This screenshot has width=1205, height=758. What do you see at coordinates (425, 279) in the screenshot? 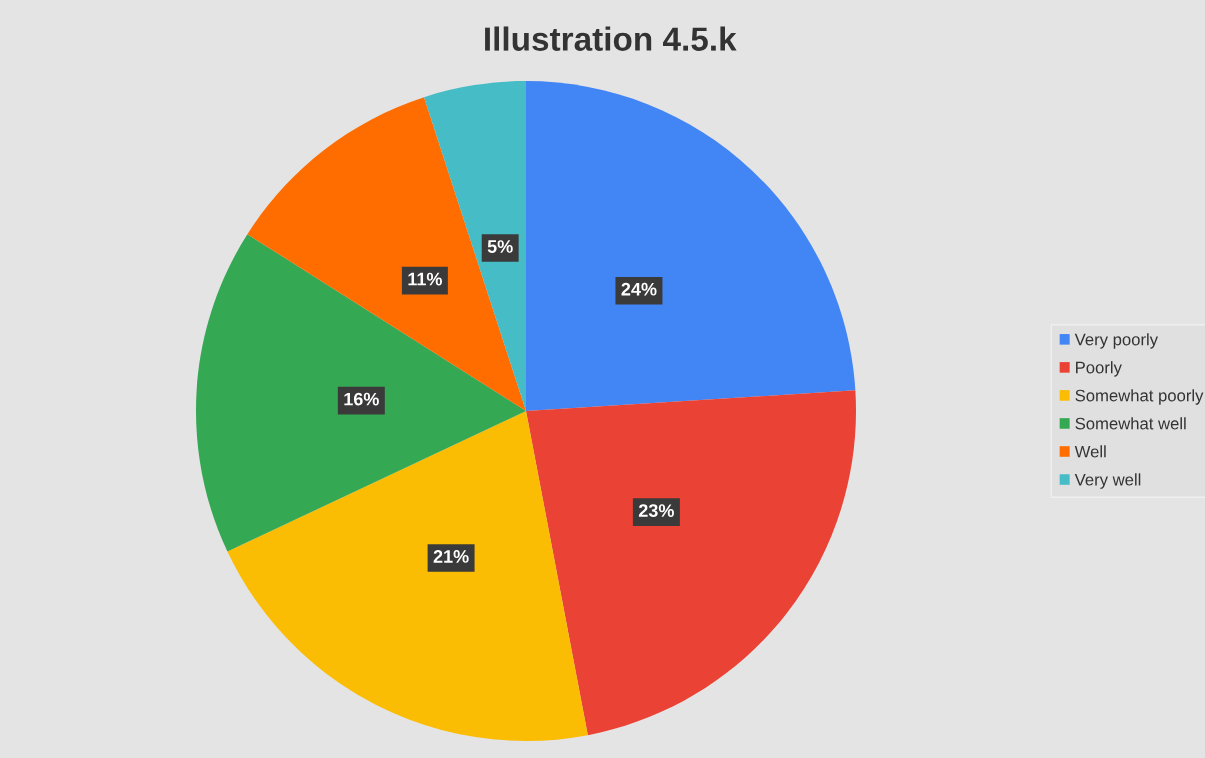
I see `data-label: 11%` at bounding box center [425, 279].